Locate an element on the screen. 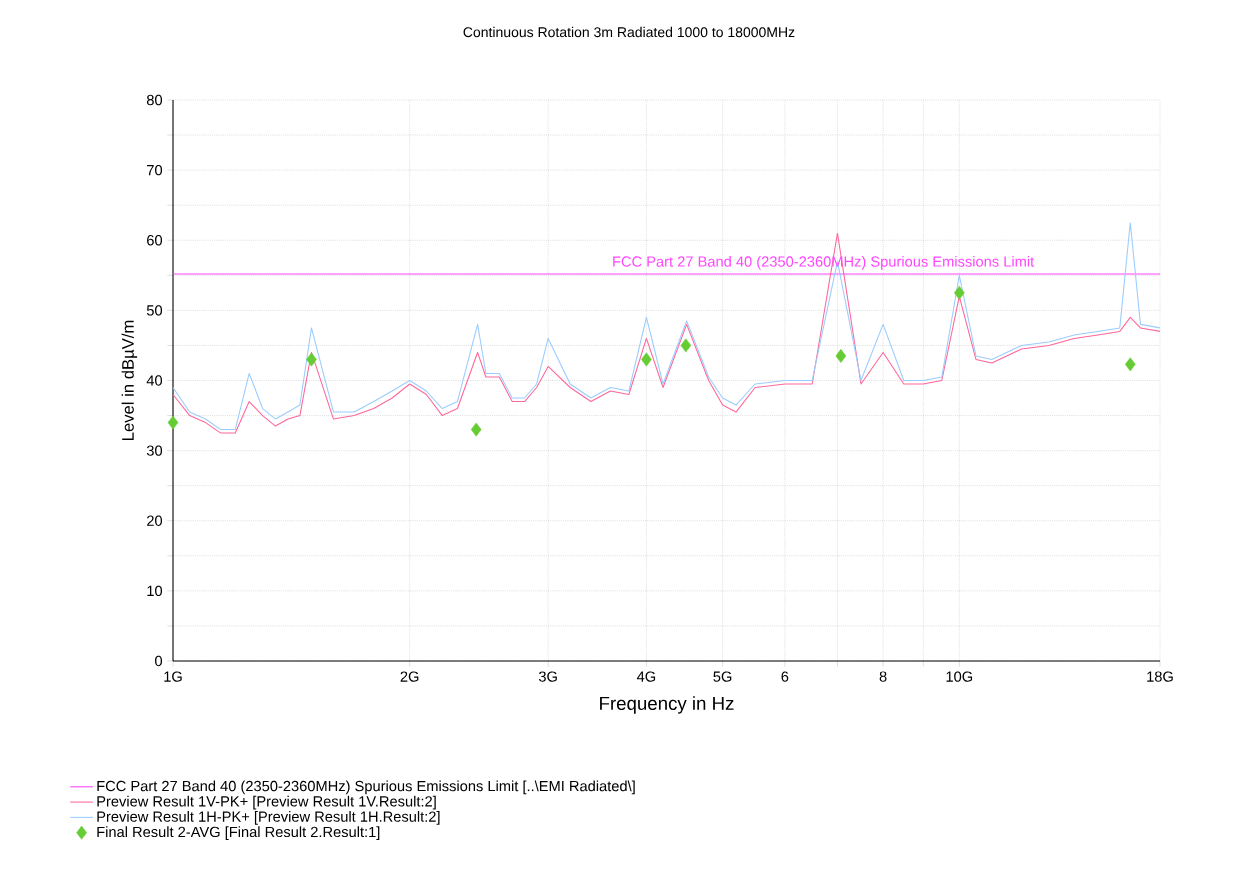  y-tick-label: 0 is located at coordinates (159, 661).